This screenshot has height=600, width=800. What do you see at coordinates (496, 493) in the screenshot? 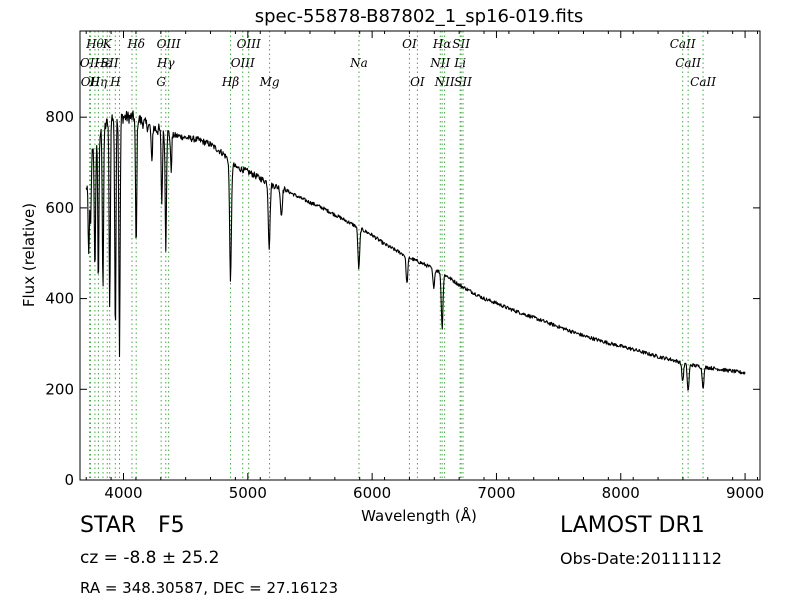
I see `x-tick-label: 7000` at bounding box center [496, 493].